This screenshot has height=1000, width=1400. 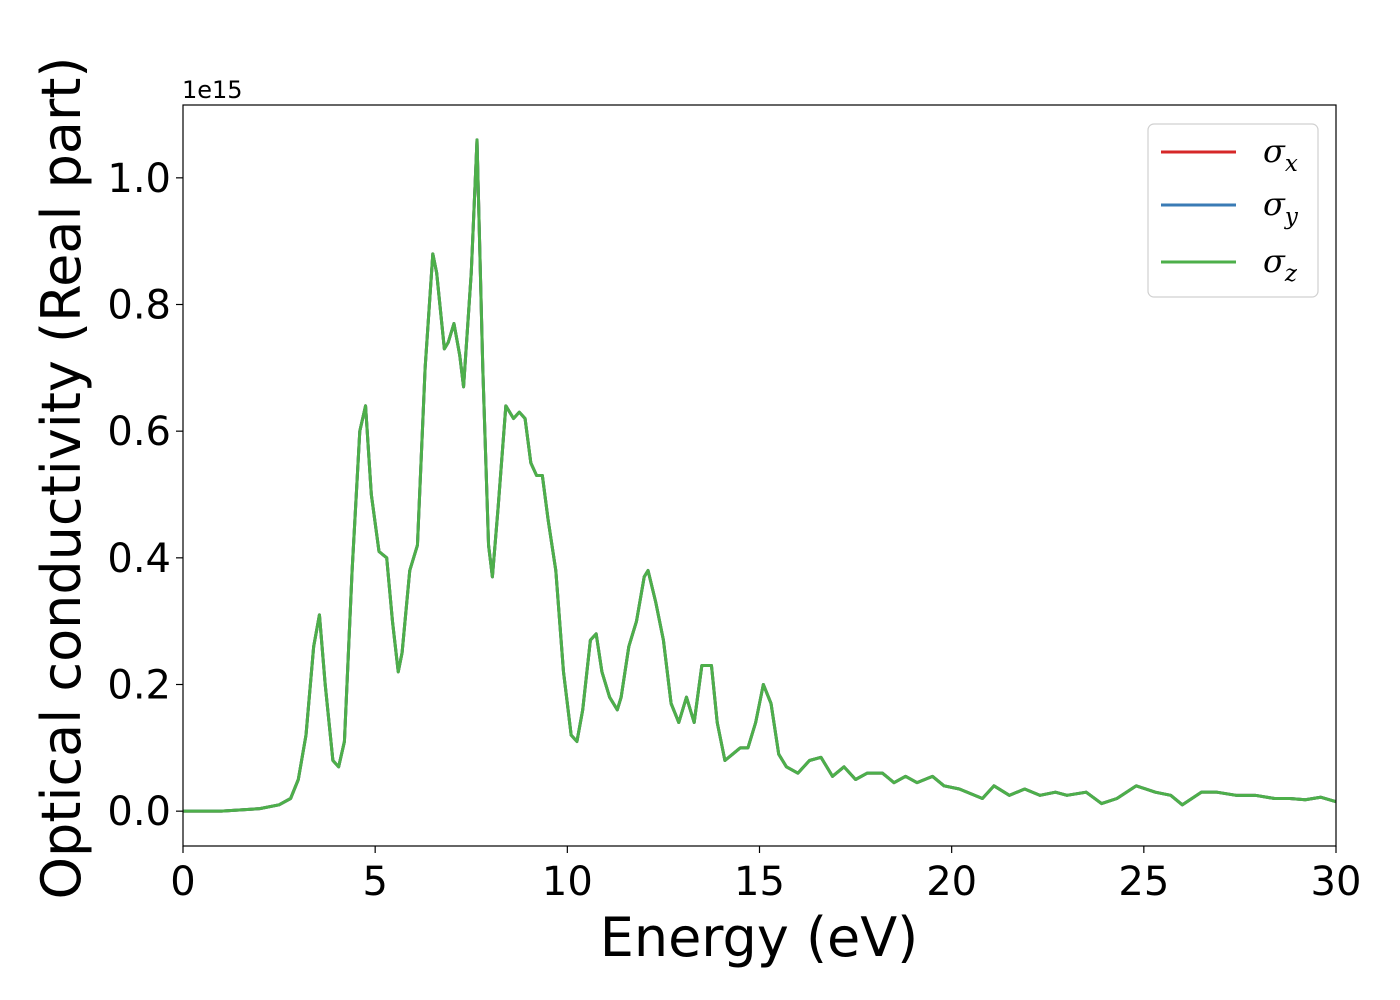 I want to click on y-tick-label: 0.2, so click(x=139, y=686).